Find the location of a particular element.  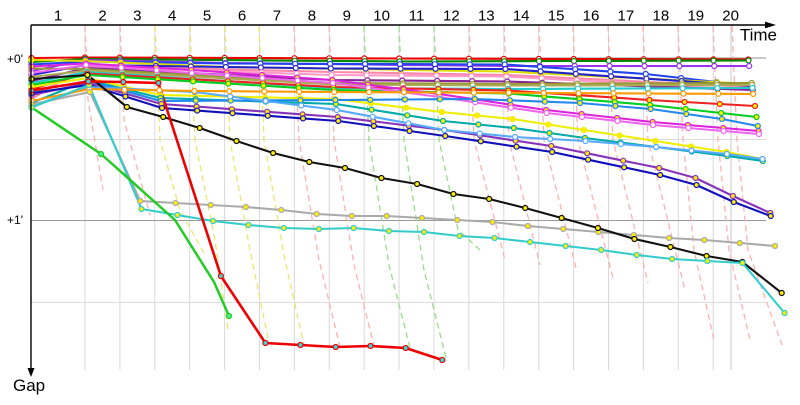

svg-text: 3 is located at coordinates (137, 16).